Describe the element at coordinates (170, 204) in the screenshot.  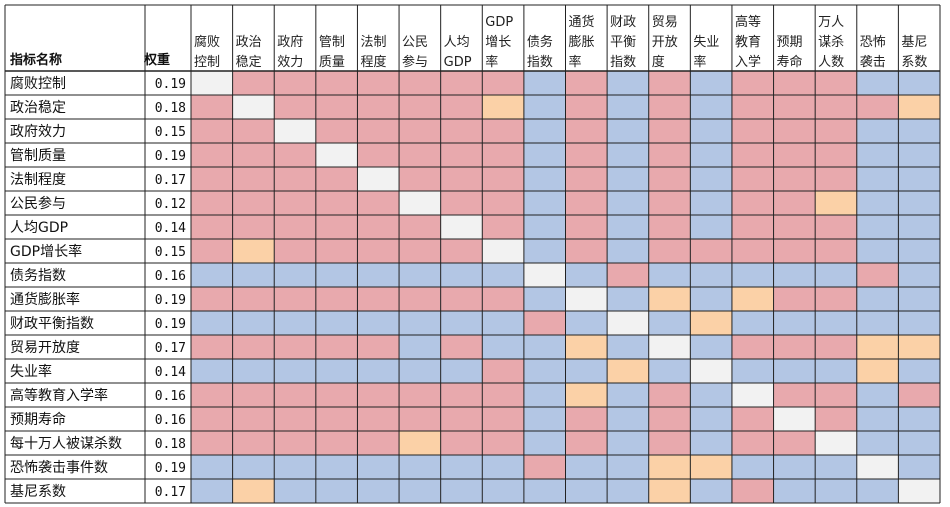
I see `weight-value: 0.12` at that location.